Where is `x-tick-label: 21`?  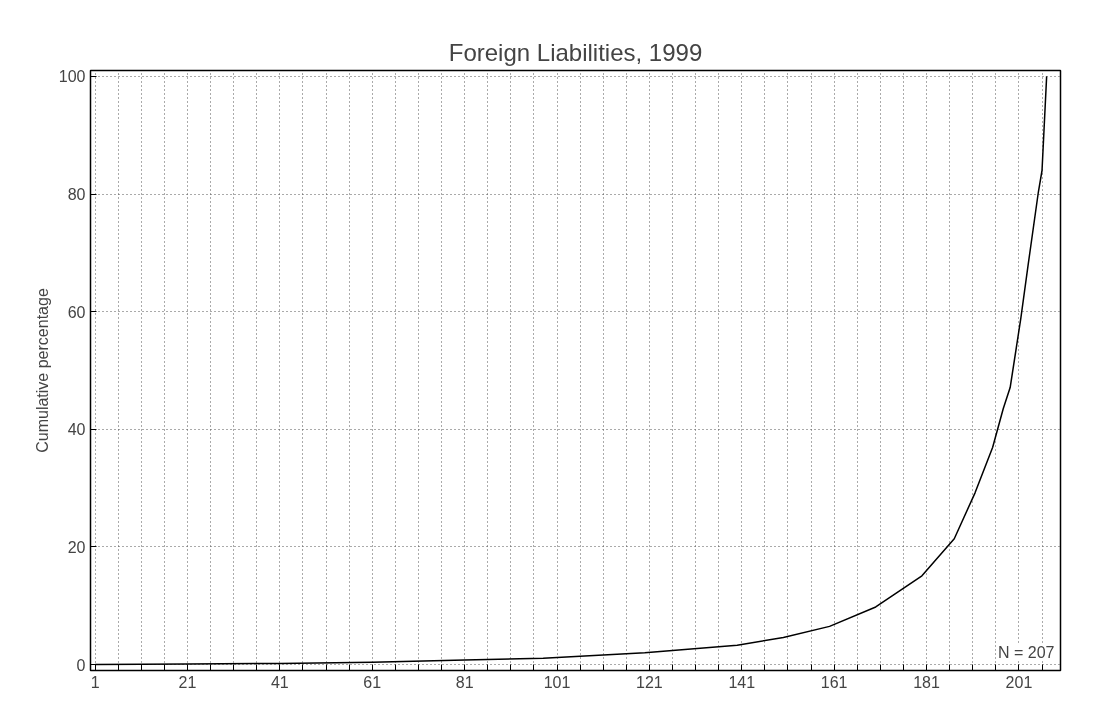
x-tick-label: 21 is located at coordinates (187, 682).